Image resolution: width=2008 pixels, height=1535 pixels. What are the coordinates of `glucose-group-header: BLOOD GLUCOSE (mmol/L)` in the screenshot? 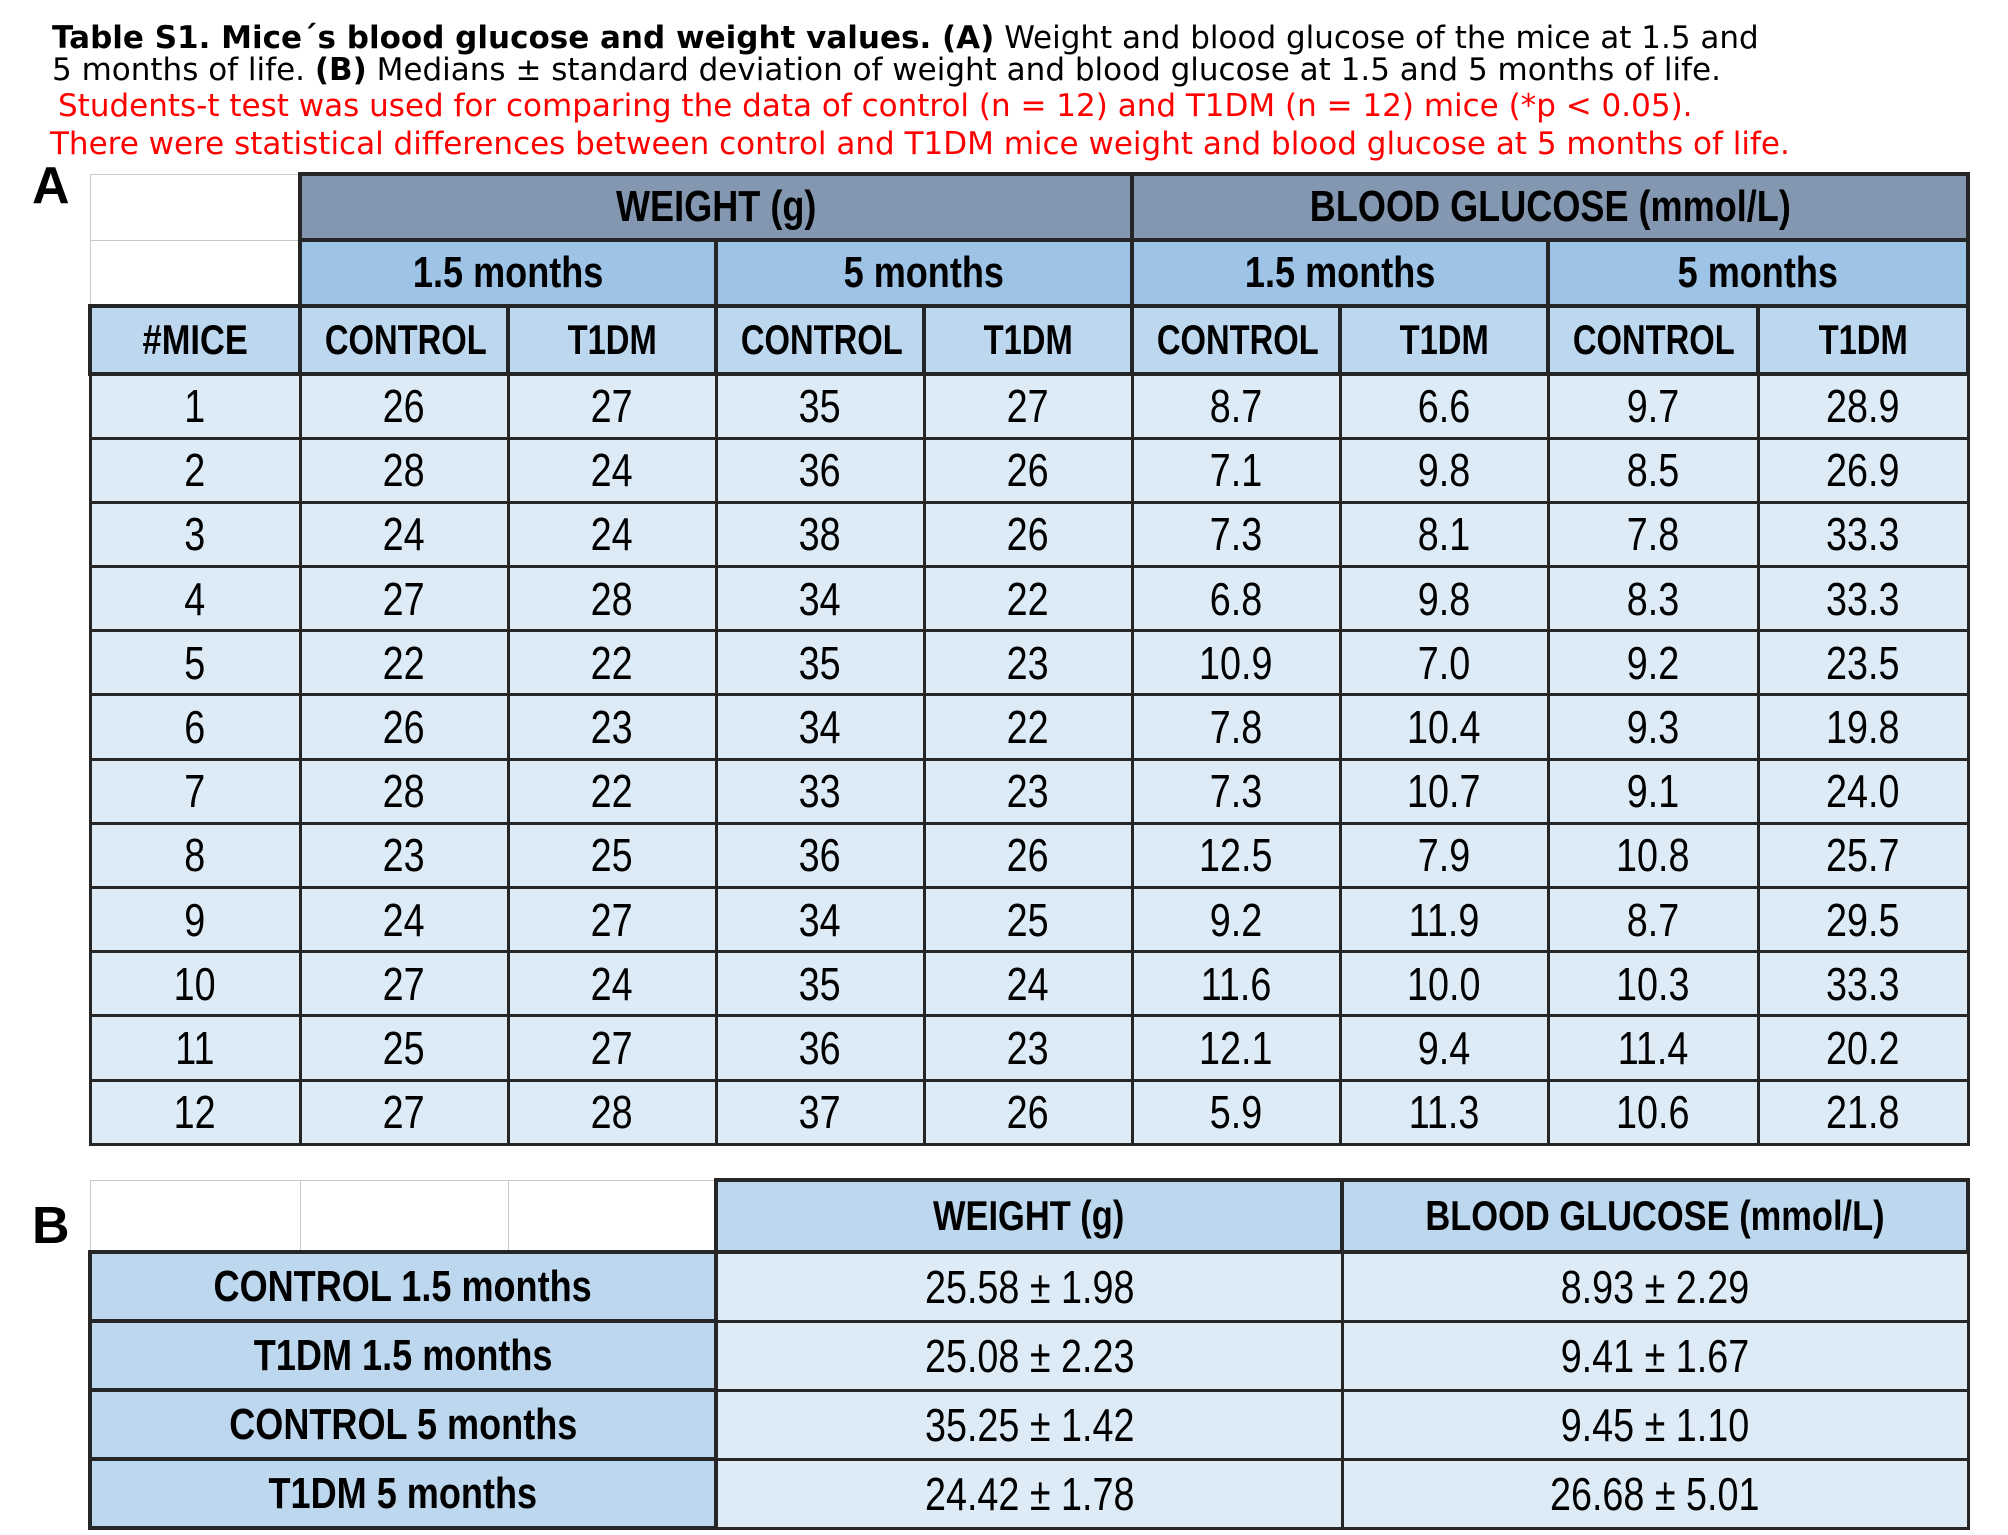 It's located at (1550, 207).